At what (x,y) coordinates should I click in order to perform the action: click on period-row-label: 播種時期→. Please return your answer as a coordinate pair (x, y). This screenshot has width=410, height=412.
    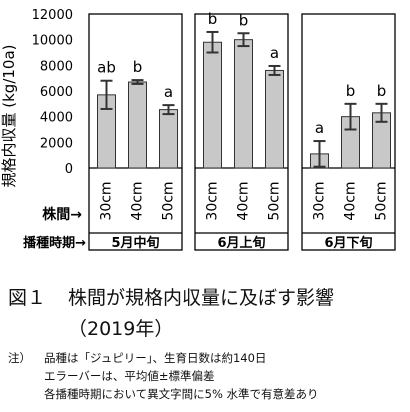
    Looking at the image, I should click on (54, 243).